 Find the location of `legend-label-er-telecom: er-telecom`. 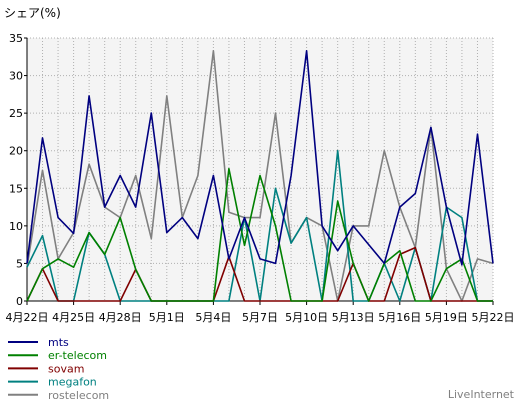

legend-label-er-telecom: er-telecom is located at coordinates (77, 355).